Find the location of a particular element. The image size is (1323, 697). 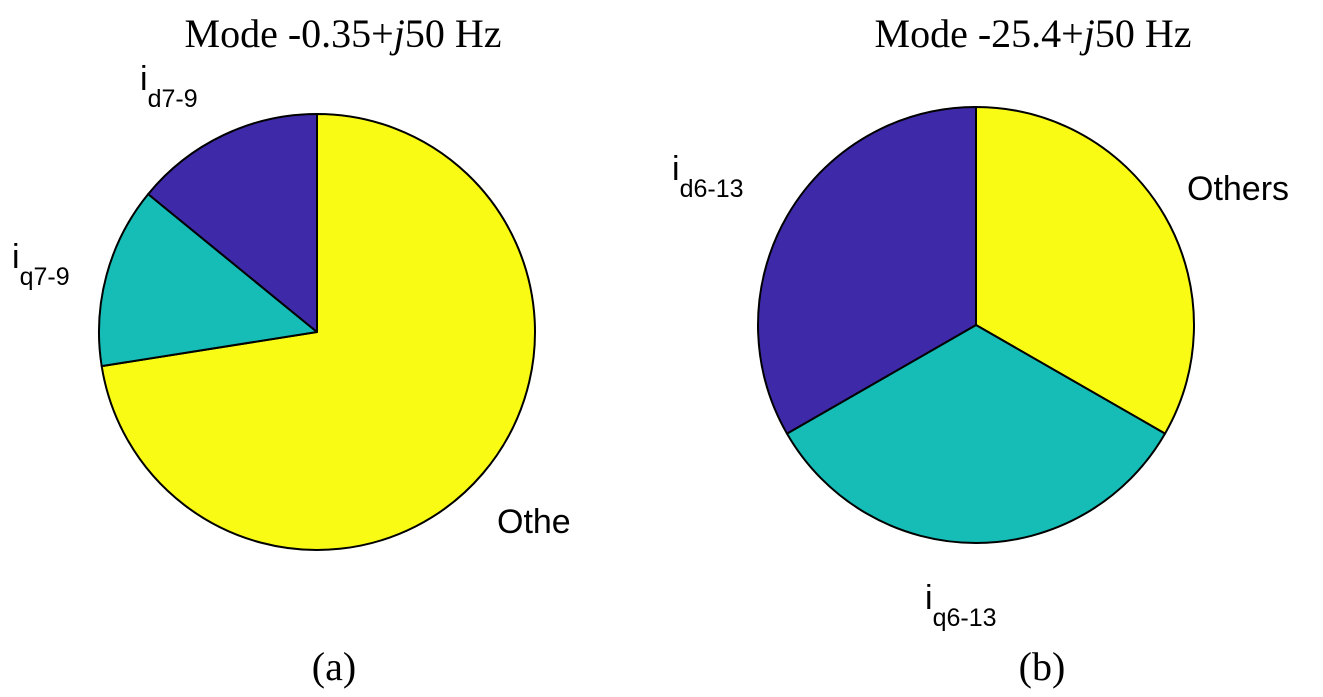

slice-label-a-iq7-9: iq7-9 is located at coordinates (41, 264).